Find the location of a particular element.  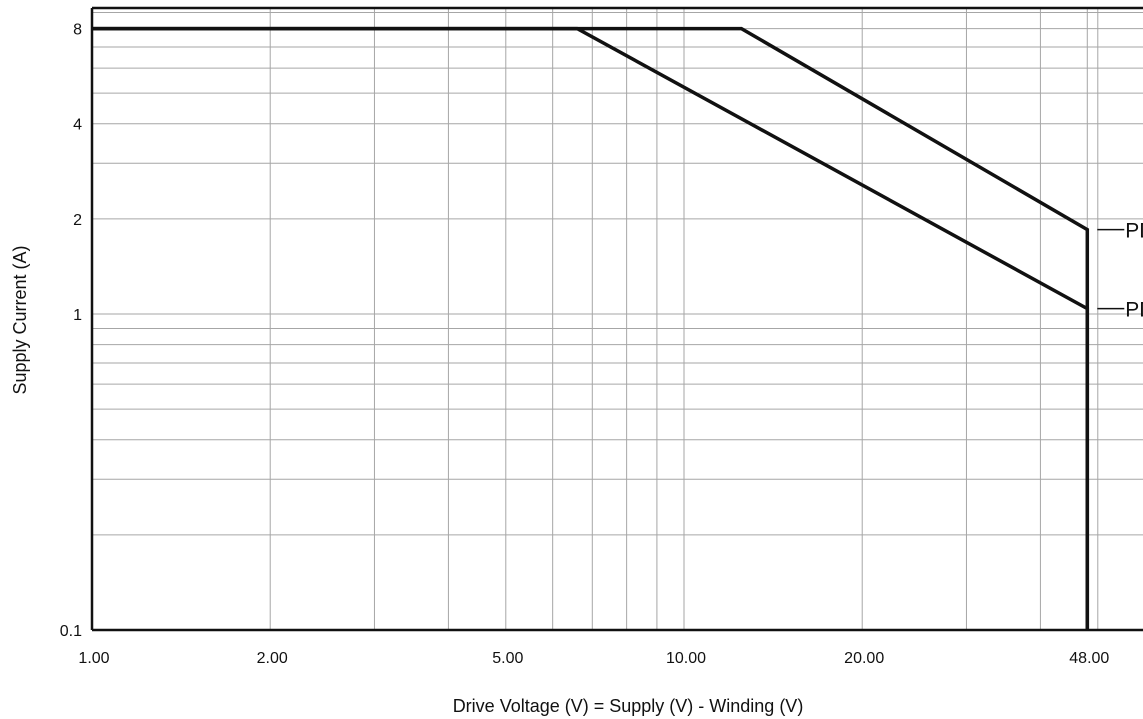

y-axis-title: Supply Current (A) is located at coordinates (20, 319).